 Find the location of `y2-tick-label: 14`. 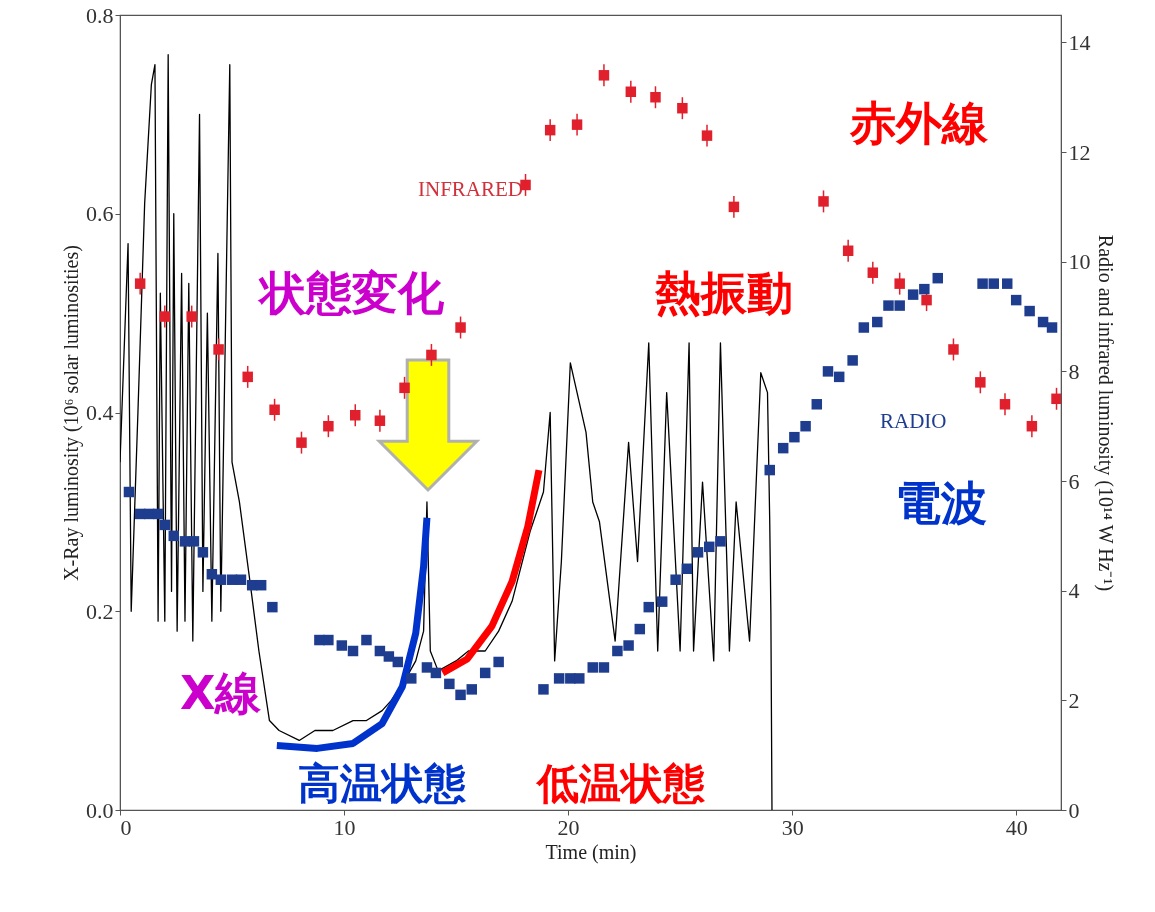

y2-tick-label: 14 is located at coordinates (1079, 42).